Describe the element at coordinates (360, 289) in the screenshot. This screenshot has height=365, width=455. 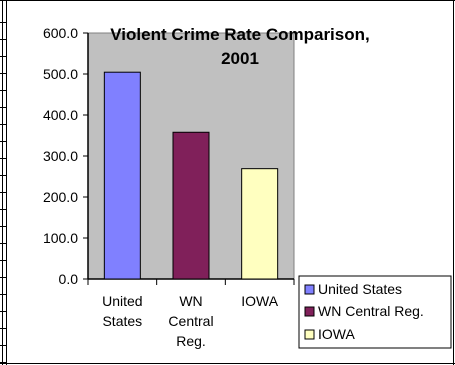
I see `legend-label-united-states: United States` at that location.